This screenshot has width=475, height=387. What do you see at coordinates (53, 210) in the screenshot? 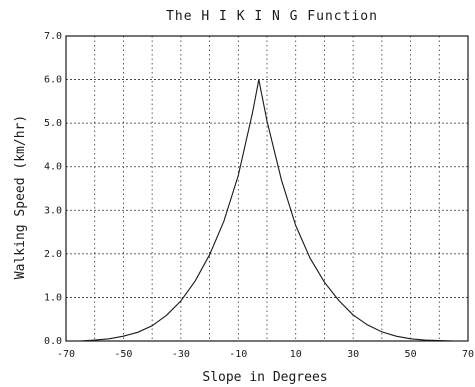
I see `y-tick-label: 3.0` at bounding box center [53, 210].